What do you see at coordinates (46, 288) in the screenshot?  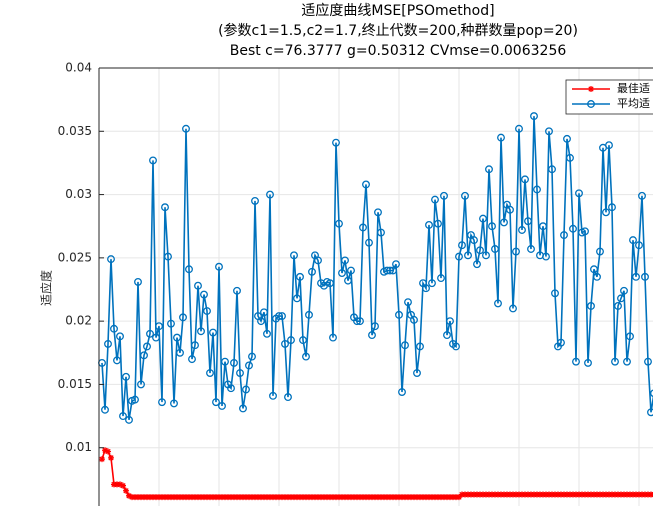 I see `y-axis-label: 适应度` at bounding box center [46, 288].